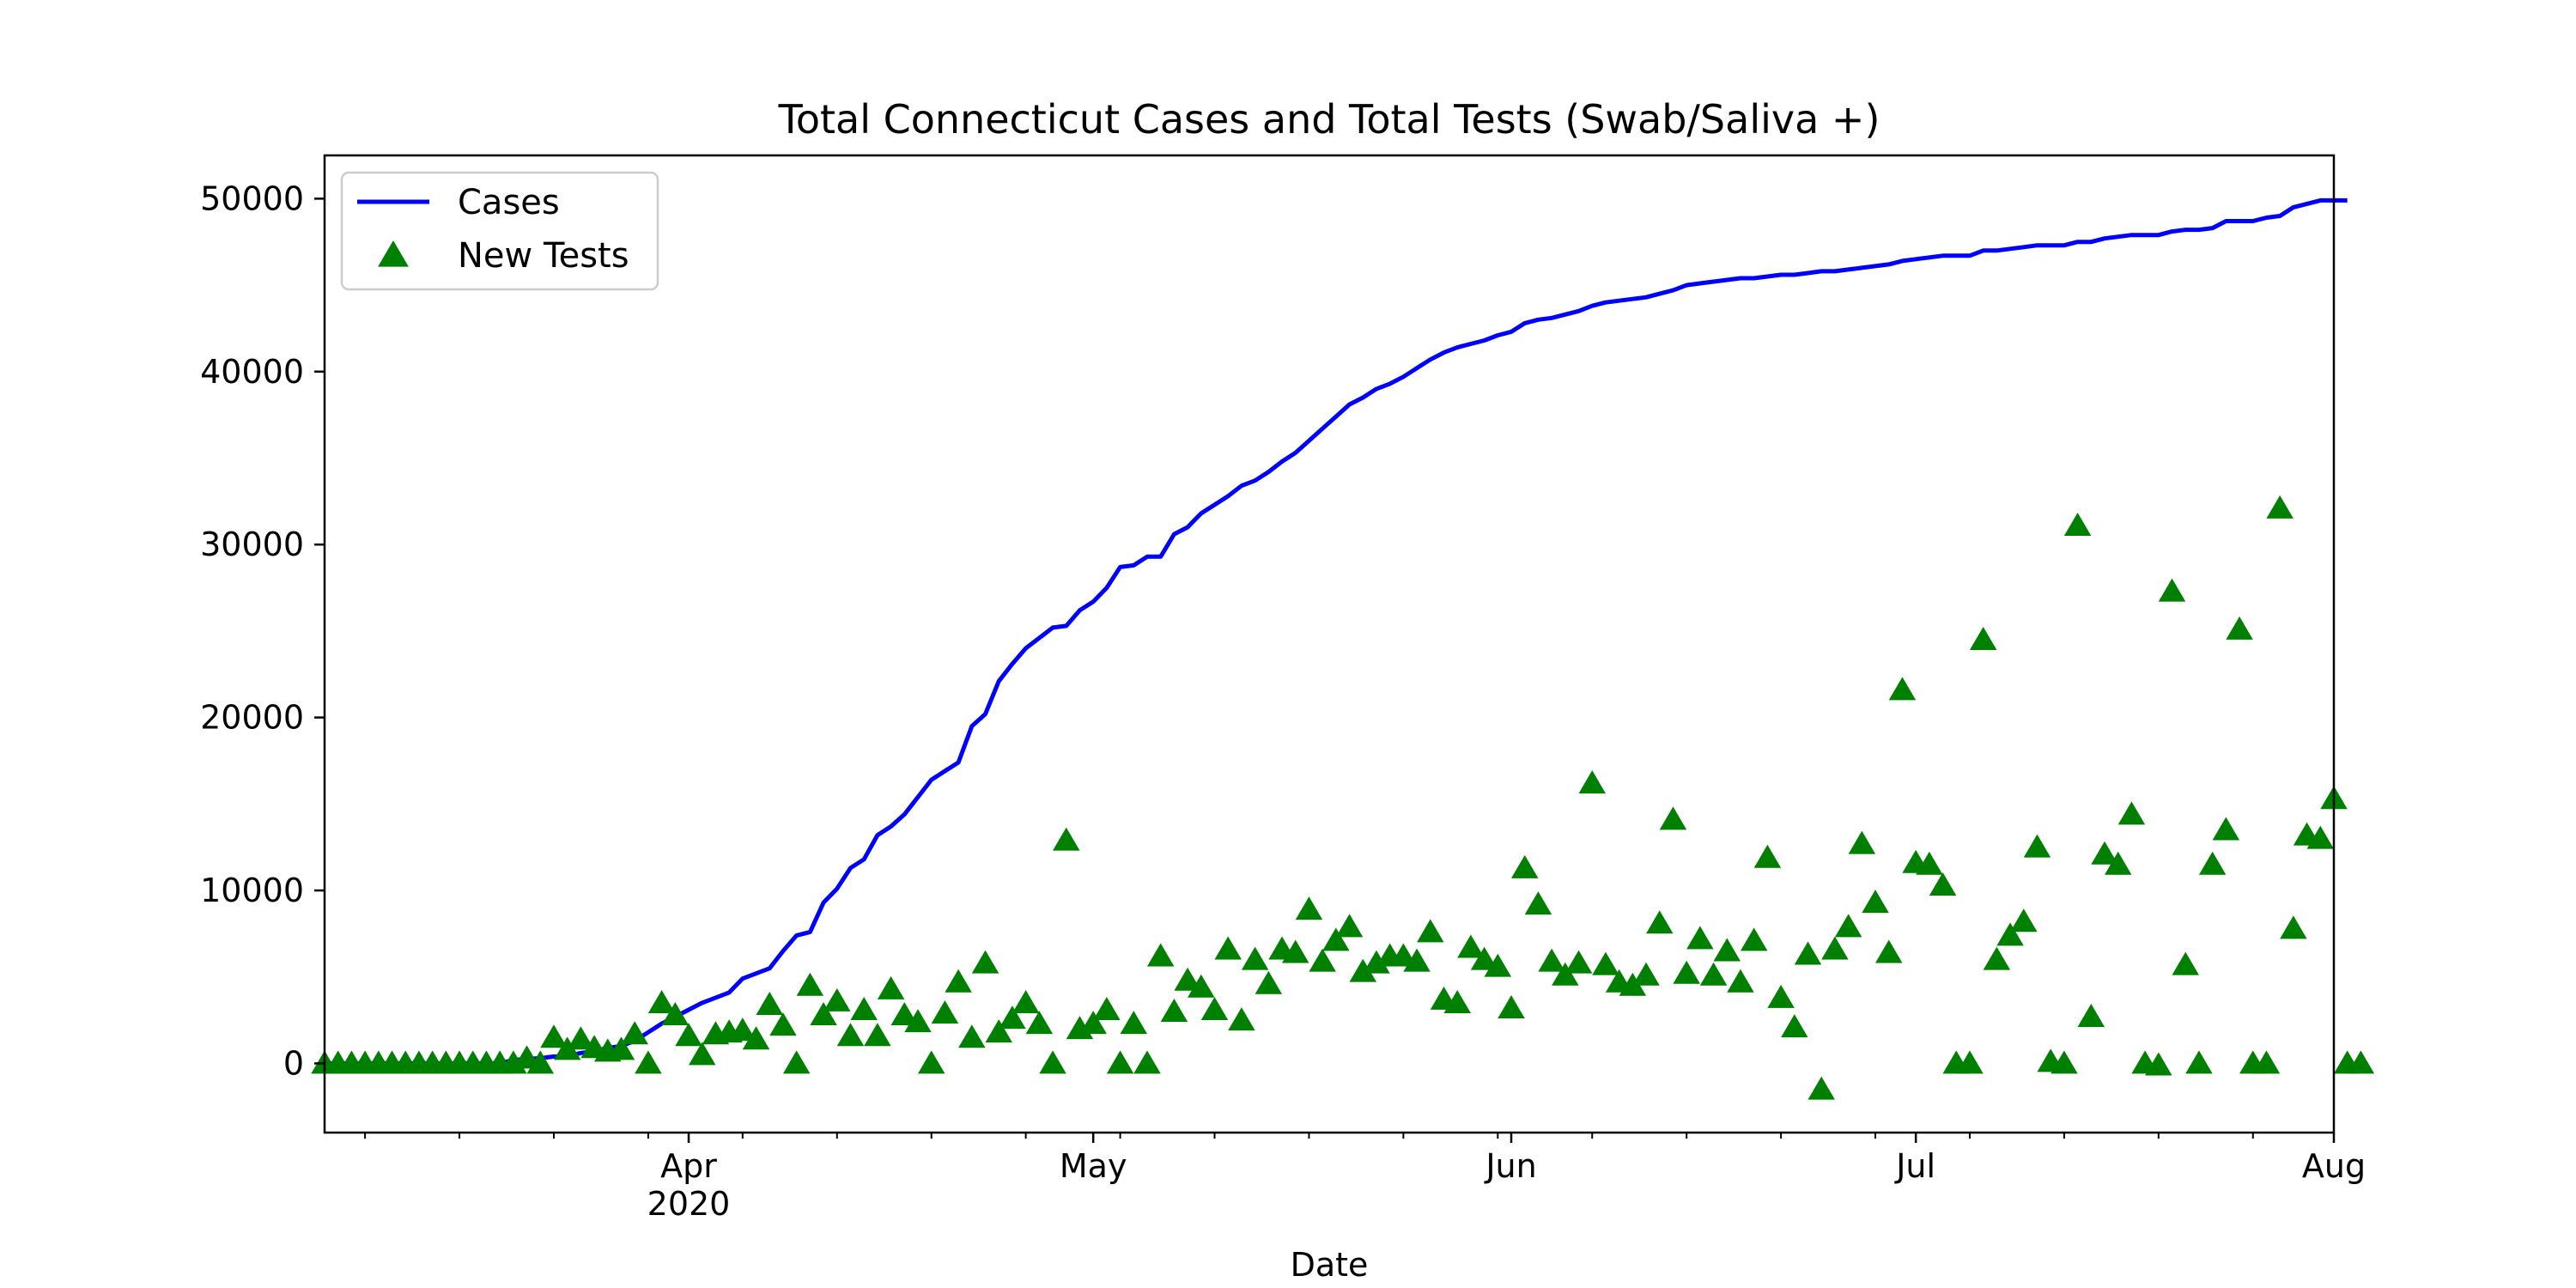 Image resolution: width=2576 pixels, height=1288 pixels. I want to click on x-tick-sublabel: 2020, so click(689, 1204).